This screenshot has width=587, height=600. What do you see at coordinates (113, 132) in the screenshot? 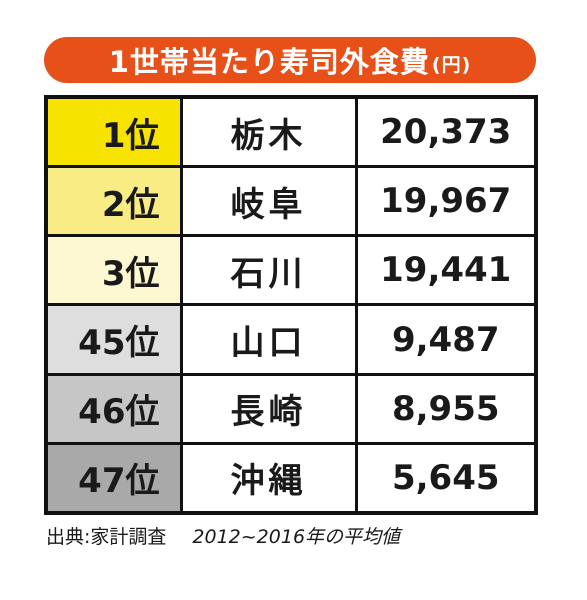
I see `rank-cell: 1位` at bounding box center [113, 132].